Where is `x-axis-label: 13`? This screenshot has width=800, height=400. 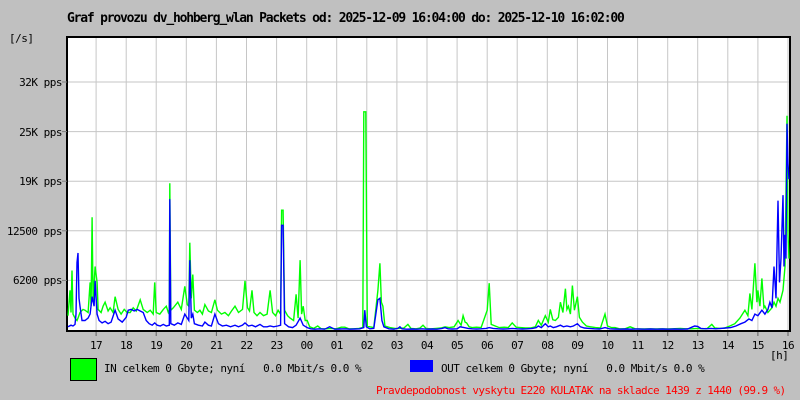 x-axis-label: 13 is located at coordinates (698, 345).